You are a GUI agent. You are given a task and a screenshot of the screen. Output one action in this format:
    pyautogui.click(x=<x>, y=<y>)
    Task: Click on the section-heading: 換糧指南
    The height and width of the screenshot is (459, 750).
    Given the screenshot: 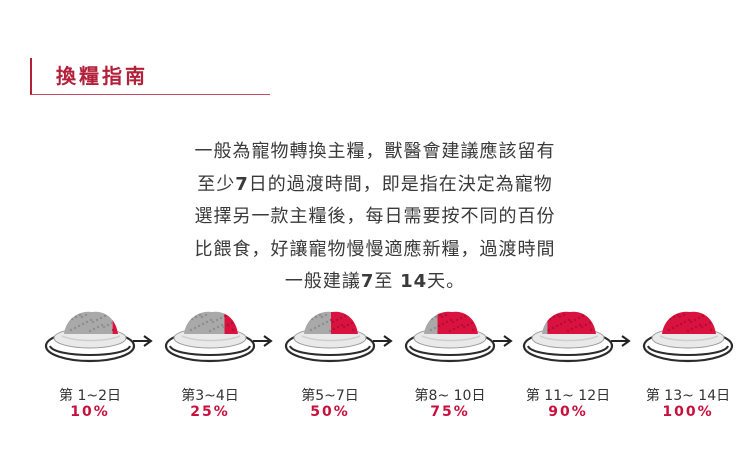 What is the action you would take?
    pyautogui.click(x=150, y=76)
    